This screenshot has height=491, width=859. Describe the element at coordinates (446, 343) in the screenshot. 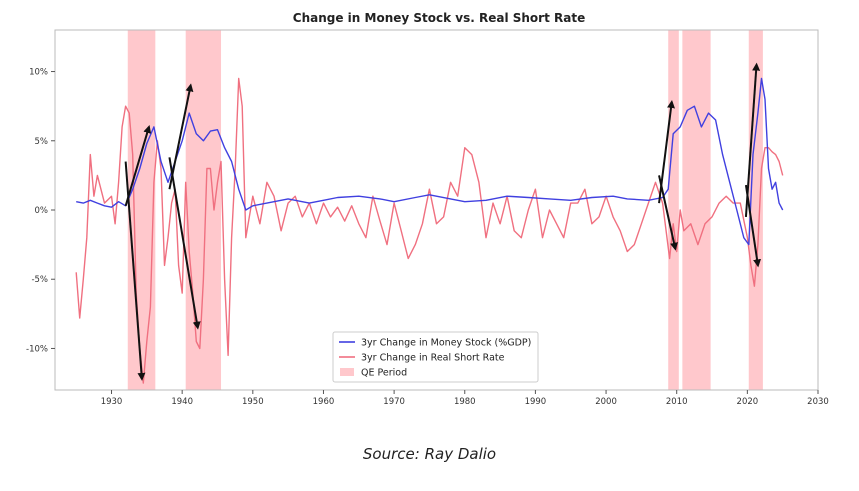

I see `legend-label: 3yr Change in Money Stock (%GDP)` at that location.